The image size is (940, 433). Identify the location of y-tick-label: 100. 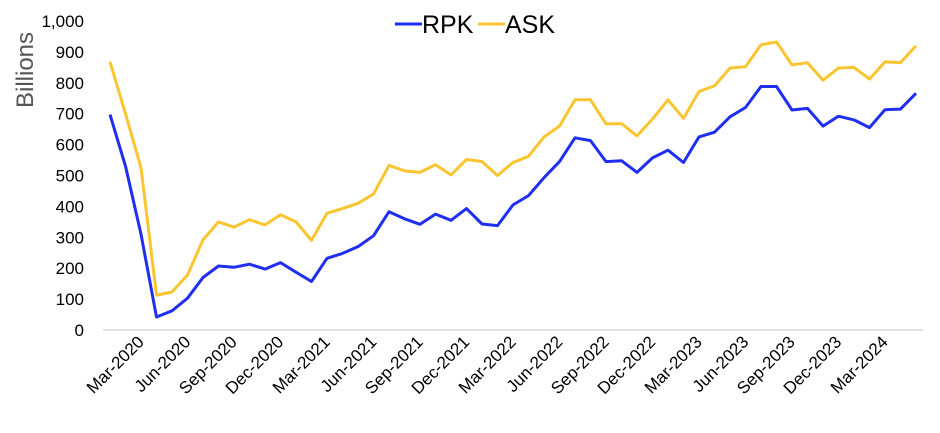
(70, 299).